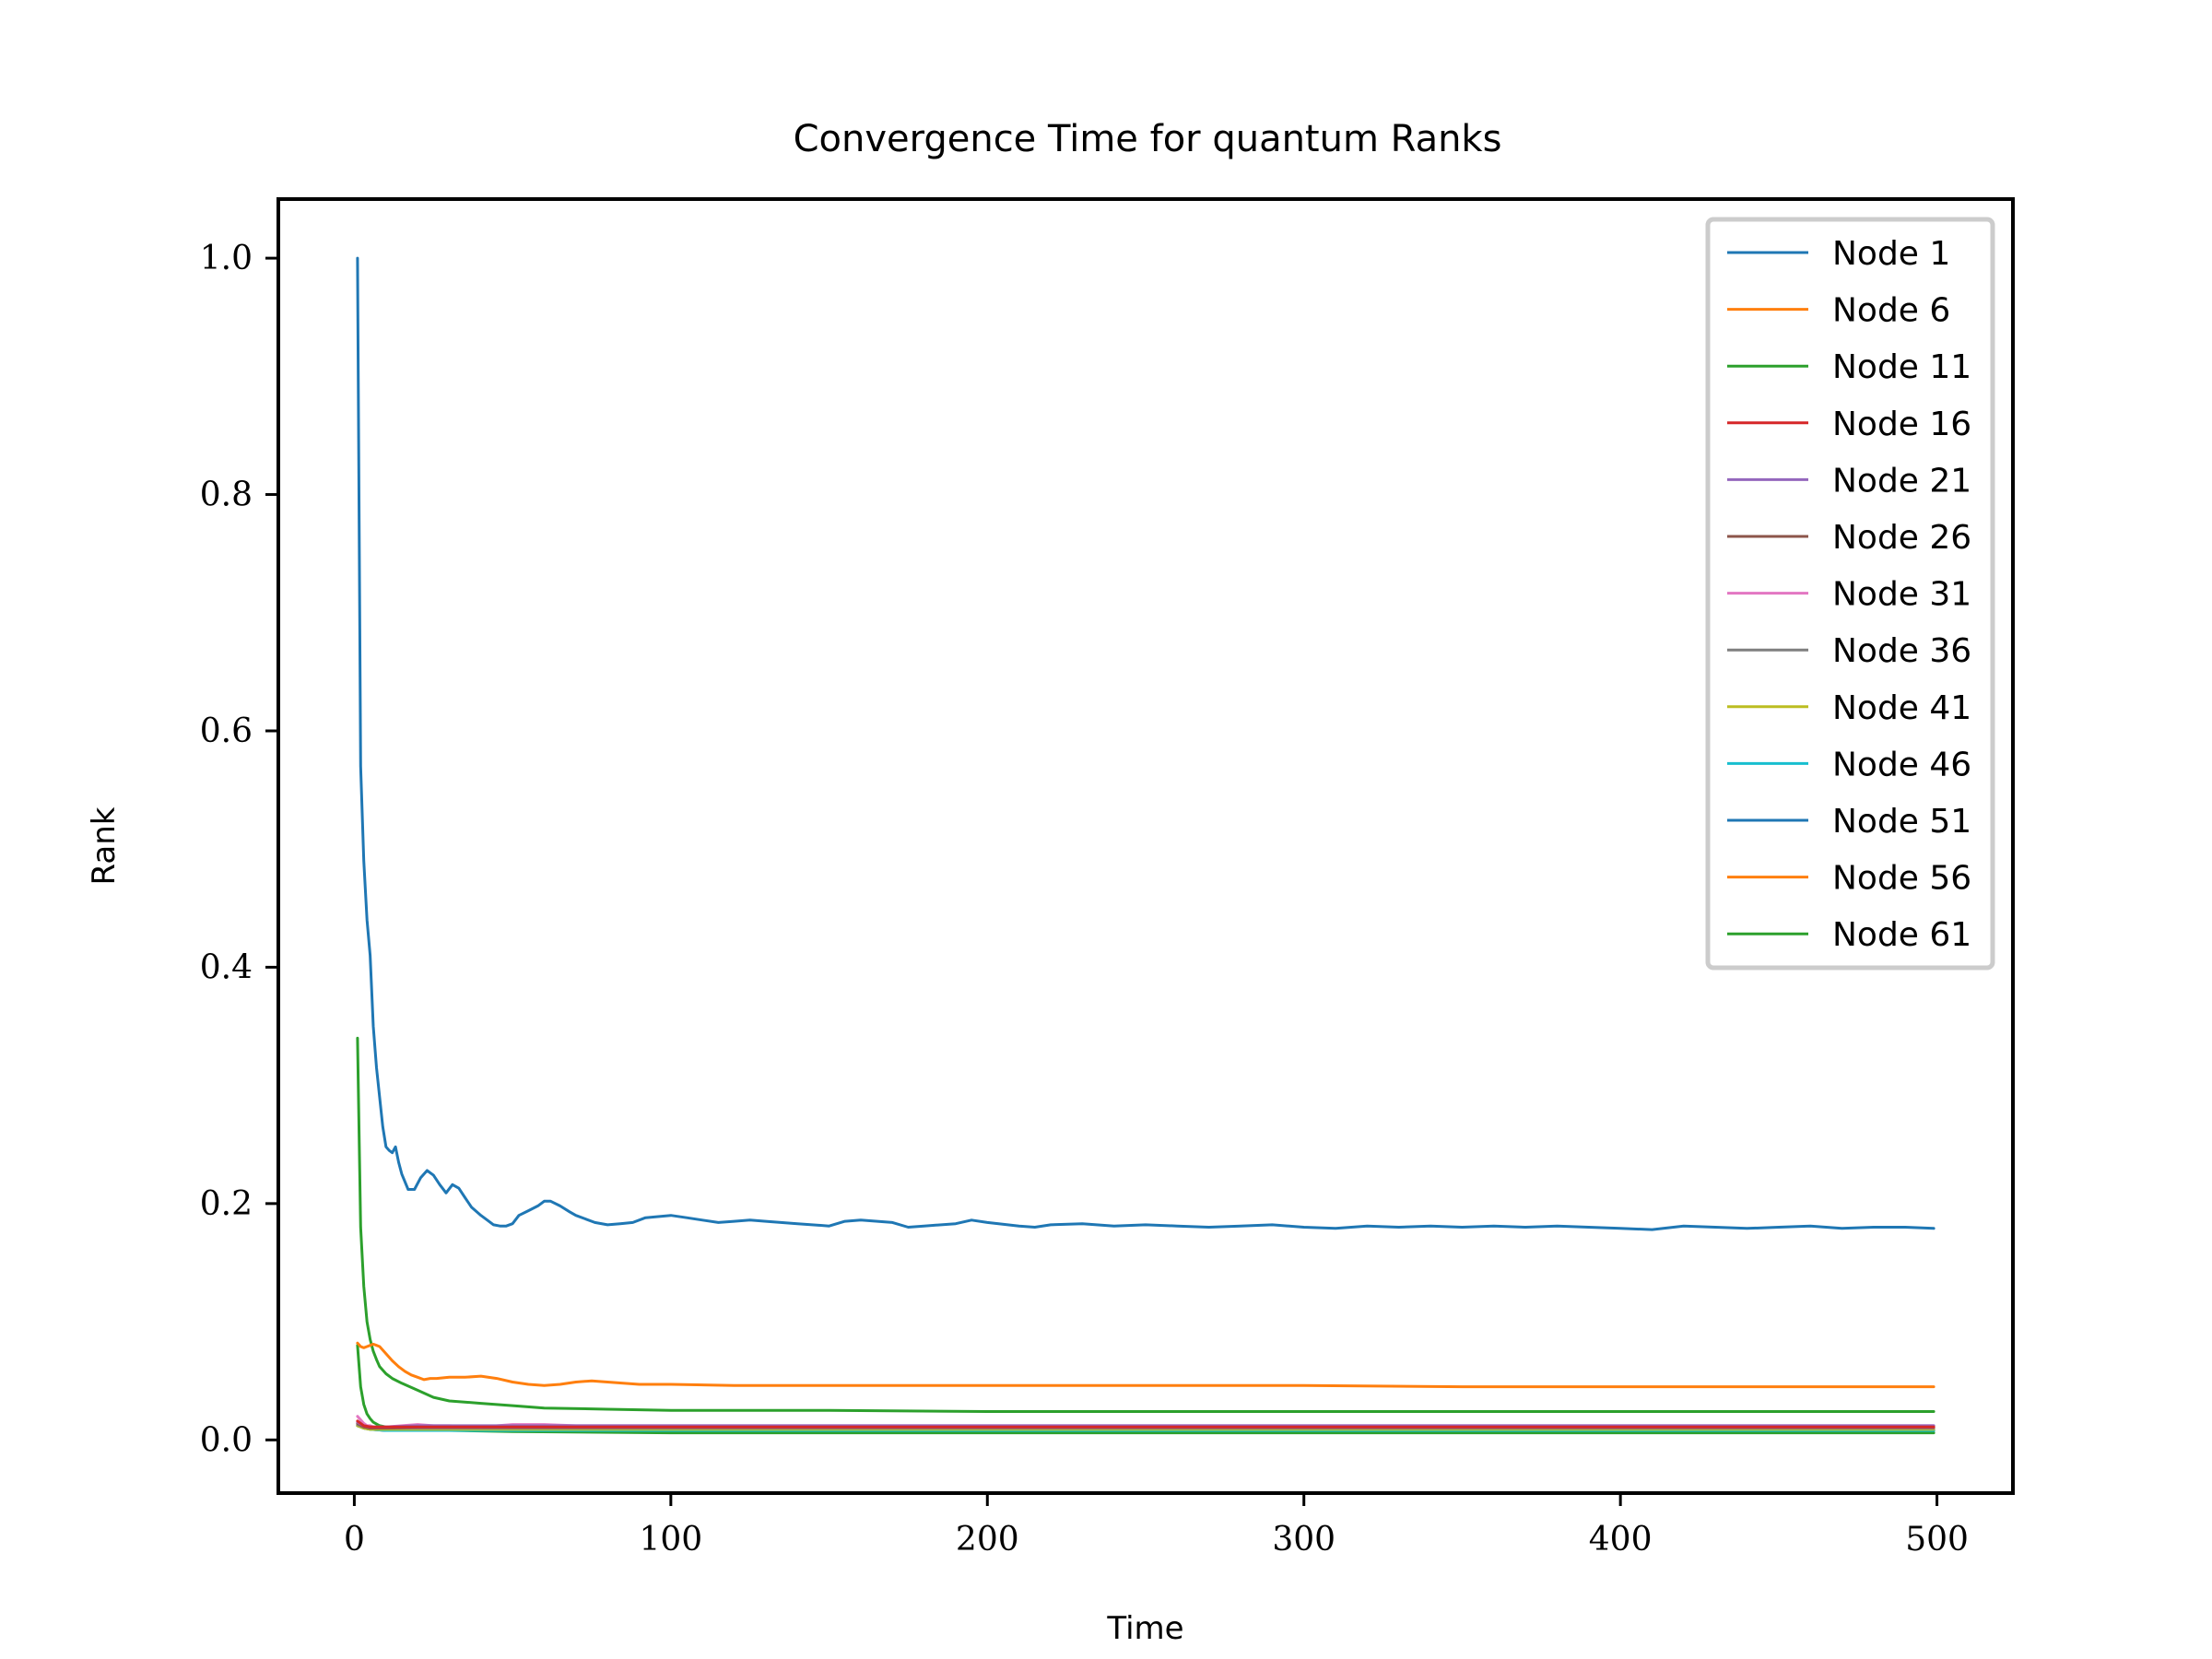  What do you see at coordinates (1901, 424) in the screenshot?
I see `legend-label: Node 16` at bounding box center [1901, 424].